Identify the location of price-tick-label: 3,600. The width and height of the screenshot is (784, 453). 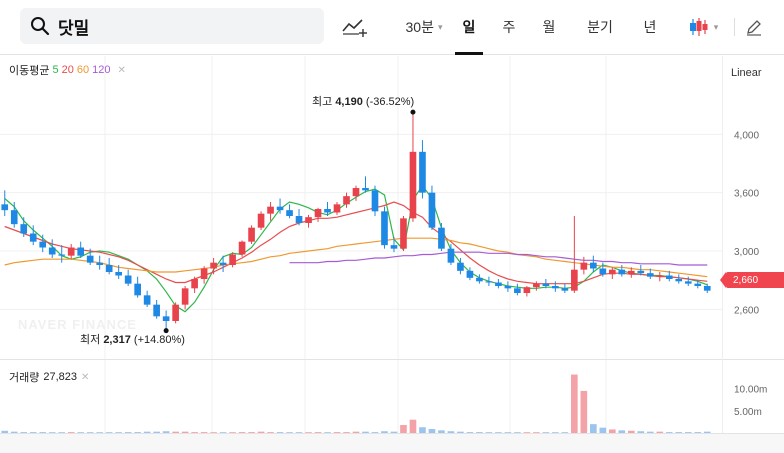
(746, 194).